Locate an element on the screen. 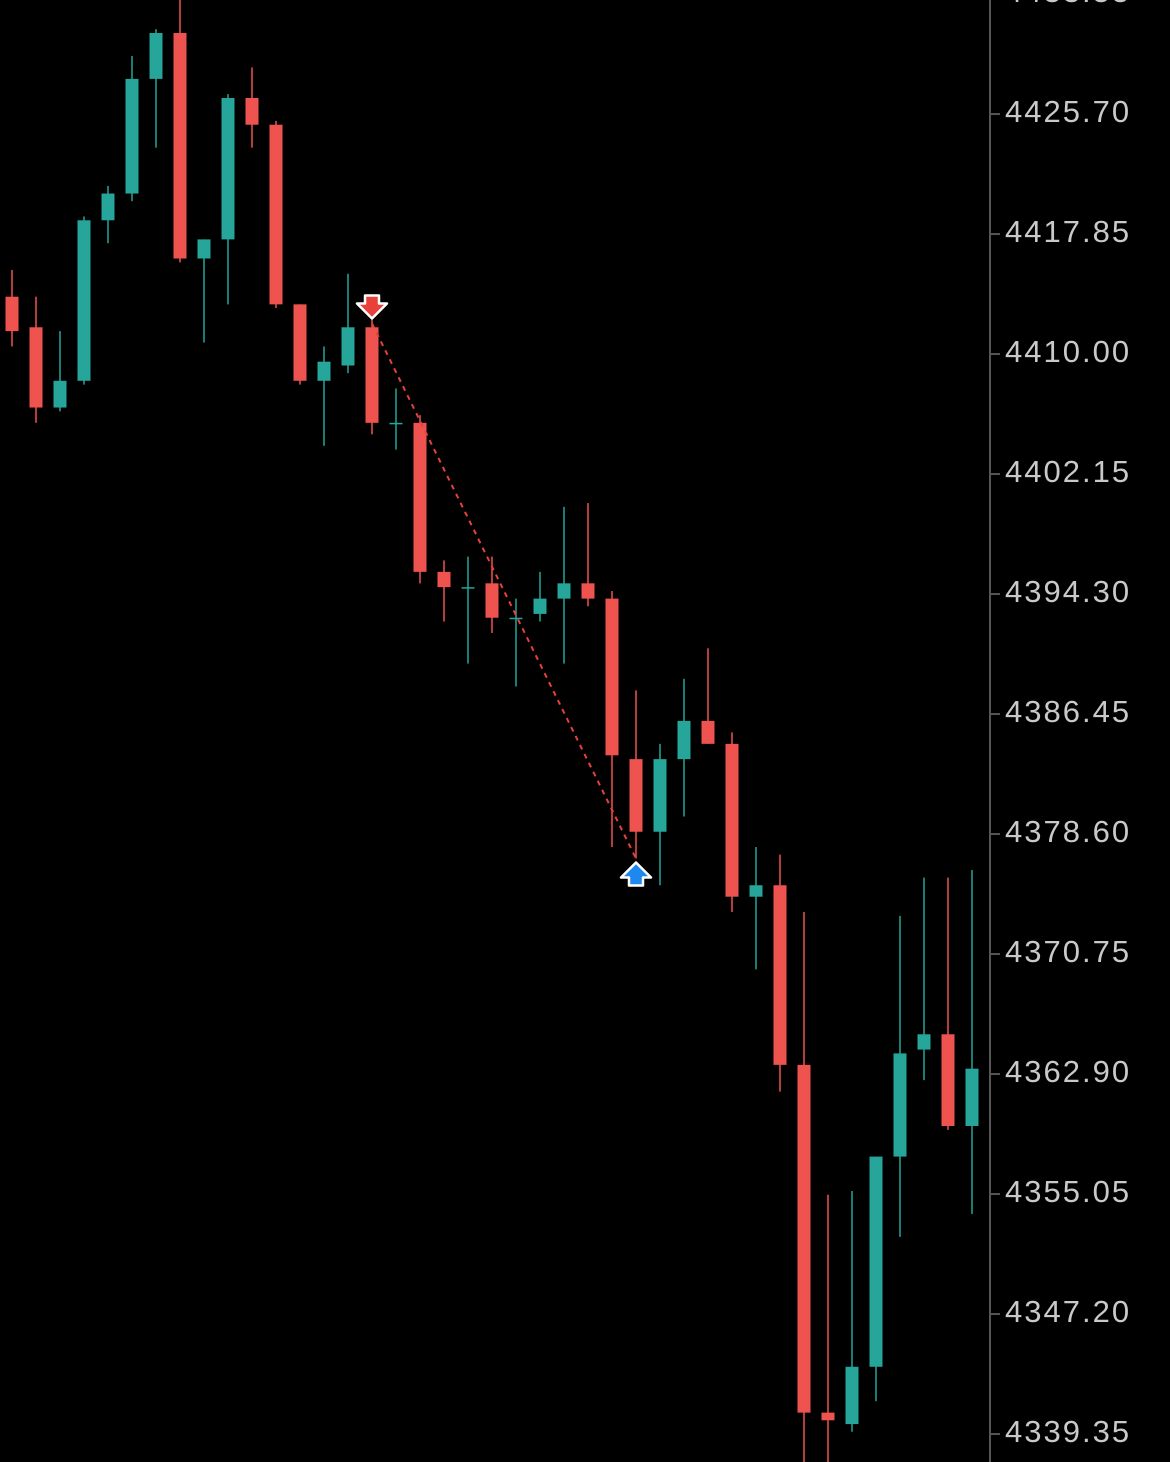  y-tick-label: 4370.75 is located at coordinates (1068, 951).